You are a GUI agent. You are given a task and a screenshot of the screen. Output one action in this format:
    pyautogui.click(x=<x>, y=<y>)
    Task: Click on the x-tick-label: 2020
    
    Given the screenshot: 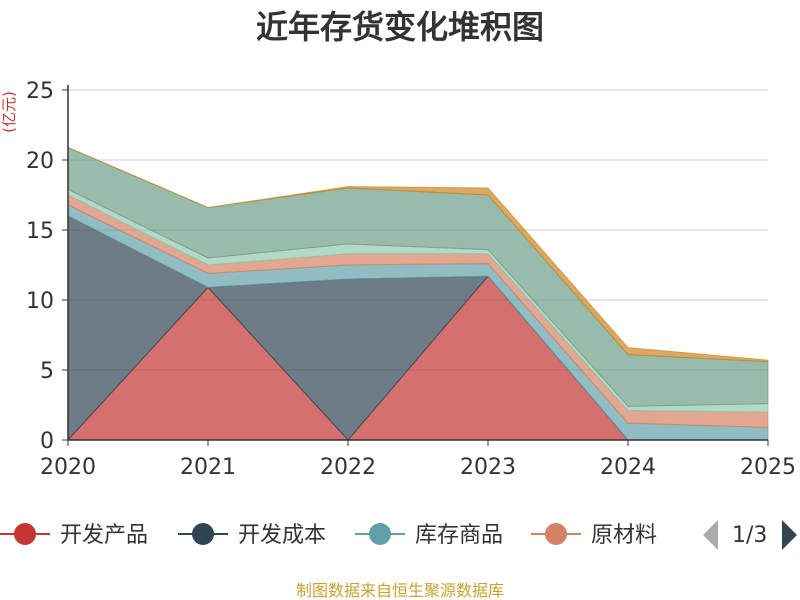 What is the action you would take?
    pyautogui.click(x=68, y=467)
    